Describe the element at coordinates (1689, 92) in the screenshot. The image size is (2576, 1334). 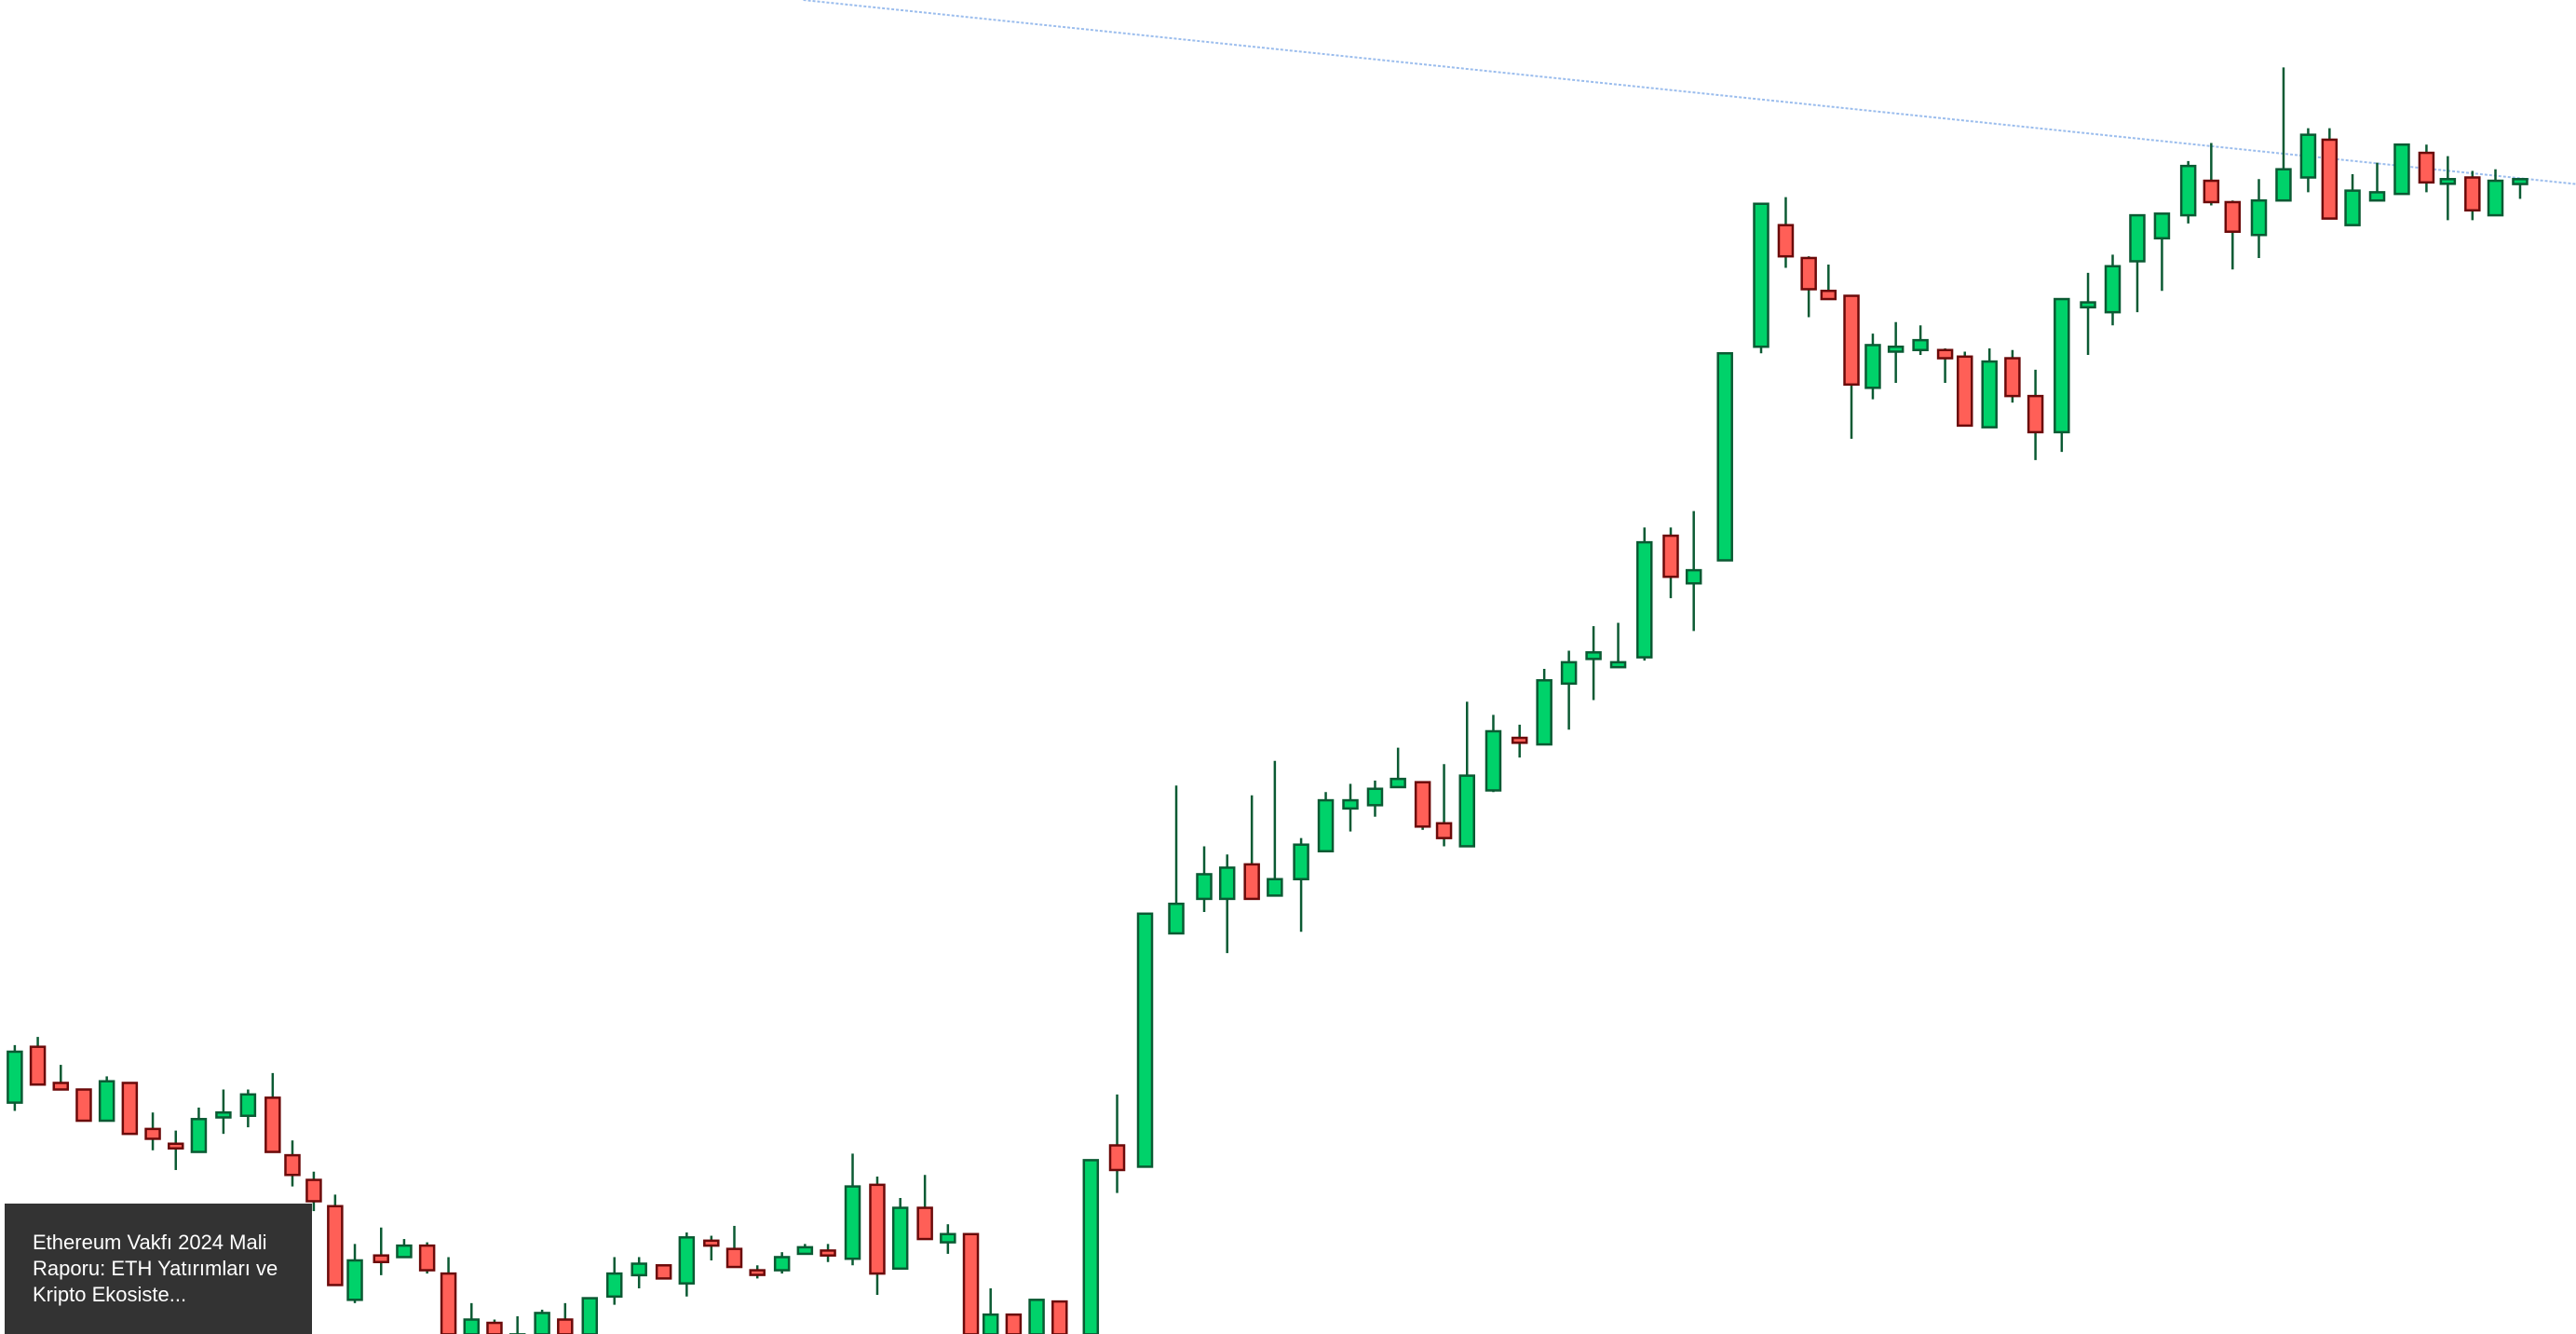
I see `trend-line` at that location.